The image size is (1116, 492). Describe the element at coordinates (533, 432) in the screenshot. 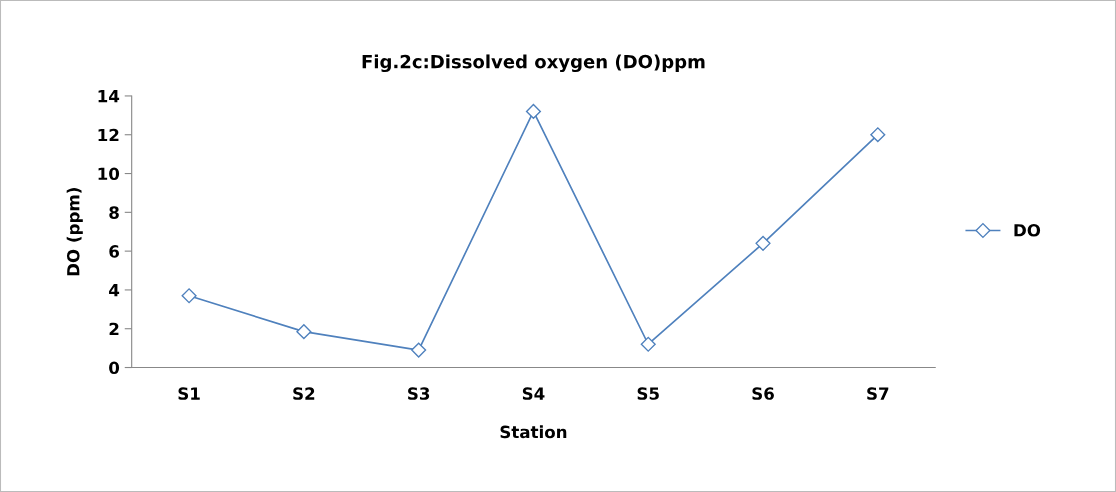

I see `x-axis-title: Station` at that location.